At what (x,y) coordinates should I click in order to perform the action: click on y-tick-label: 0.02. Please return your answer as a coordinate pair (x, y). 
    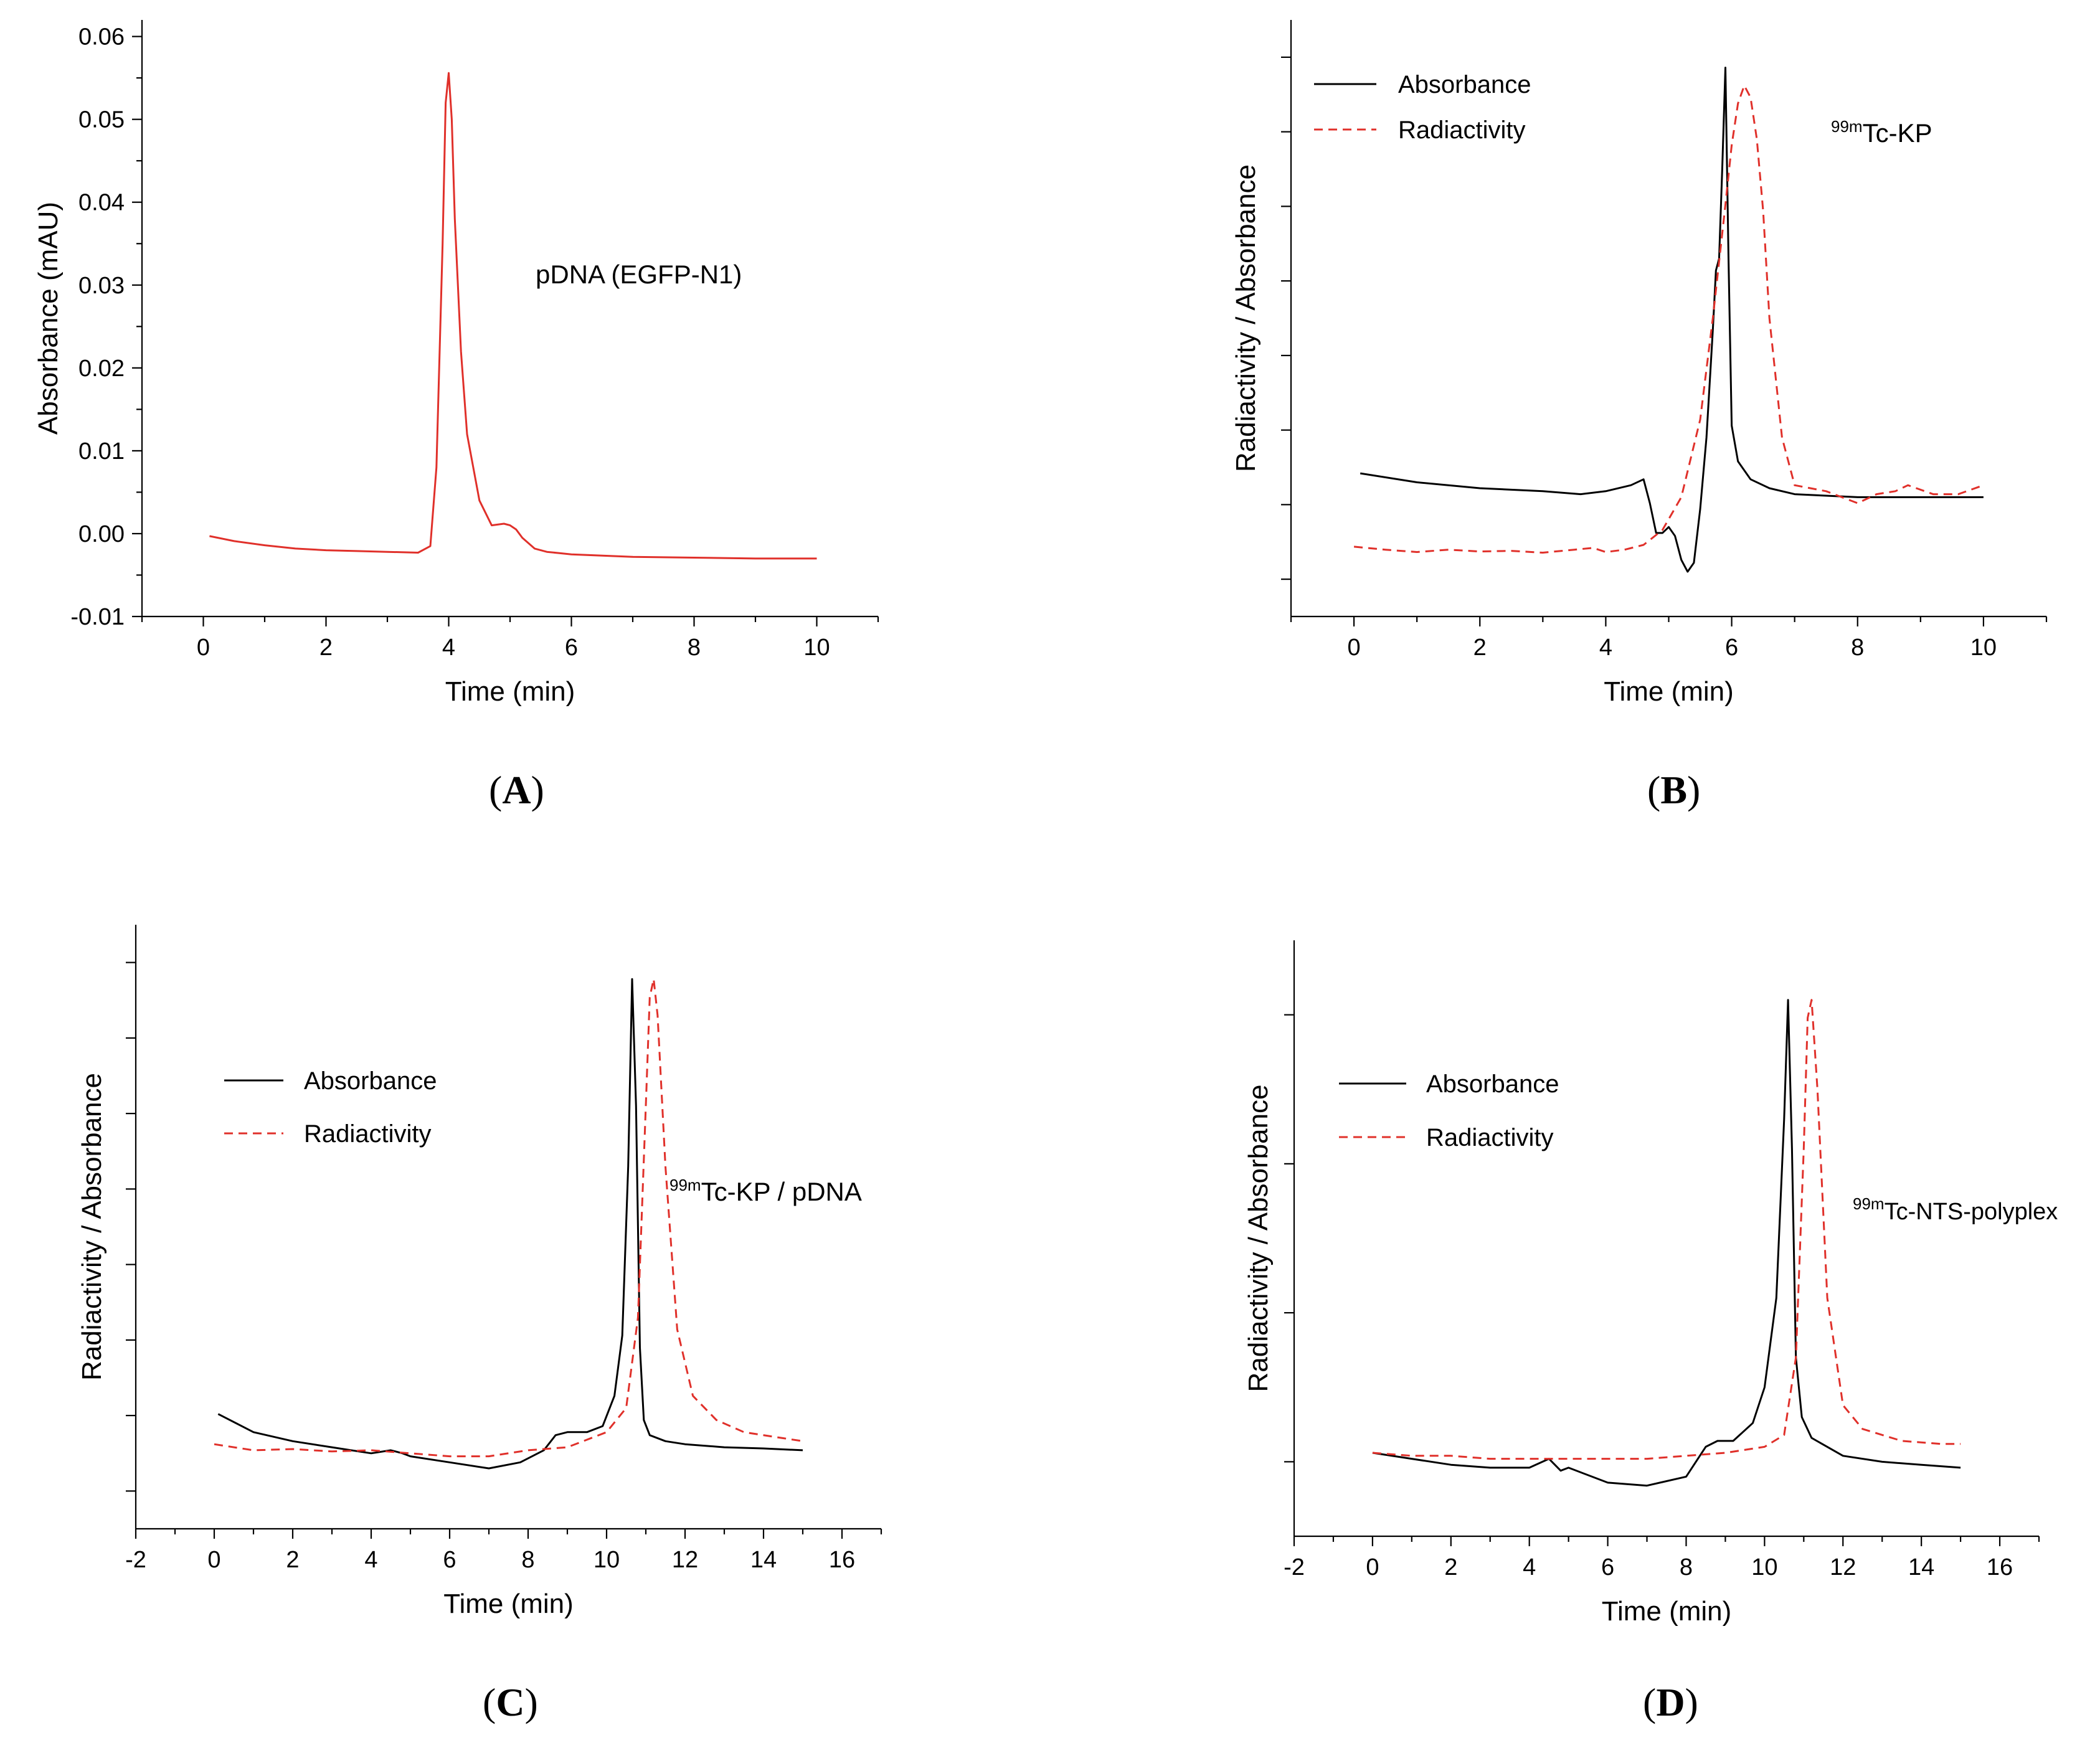
    Looking at the image, I should click on (101, 369).